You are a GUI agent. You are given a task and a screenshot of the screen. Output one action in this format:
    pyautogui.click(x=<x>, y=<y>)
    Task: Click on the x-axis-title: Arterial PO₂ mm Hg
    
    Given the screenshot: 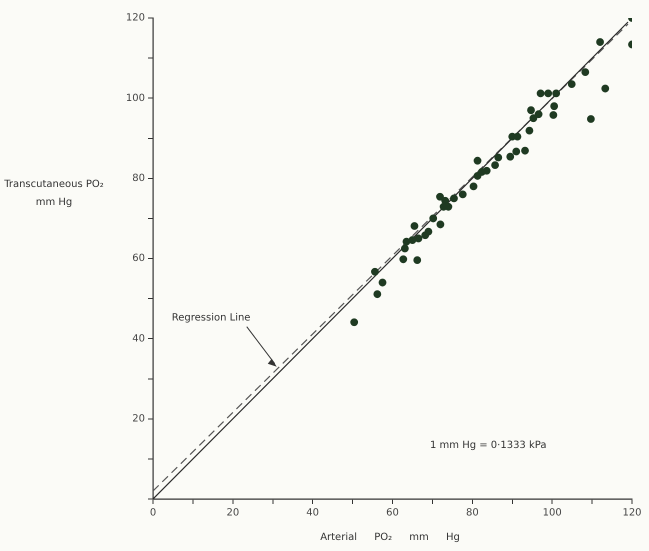 What is the action you would take?
    pyautogui.click(x=390, y=537)
    